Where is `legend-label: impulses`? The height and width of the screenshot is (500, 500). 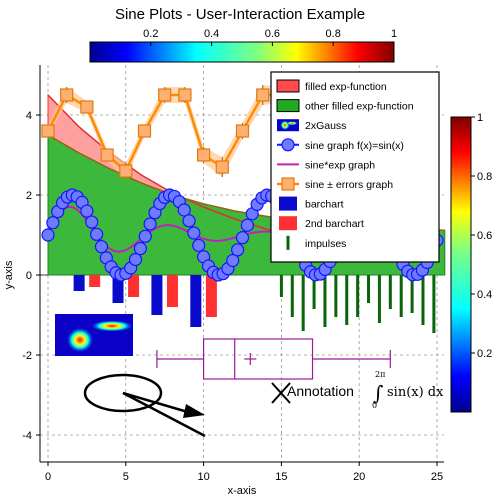 legend-label: impulses is located at coordinates (325, 244).